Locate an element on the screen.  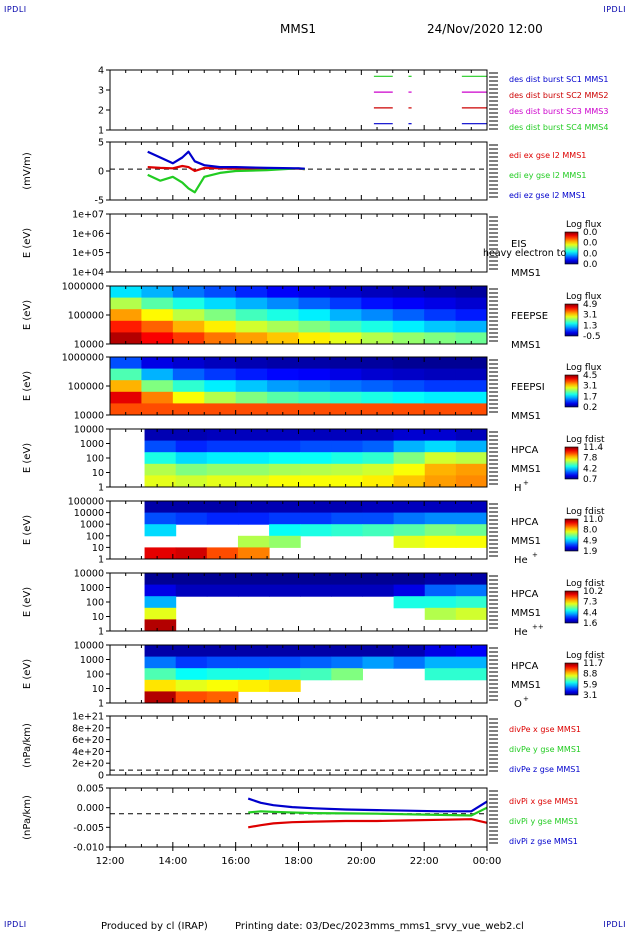
y-axis-label: E (eV) is located at coordinates (27, 315).